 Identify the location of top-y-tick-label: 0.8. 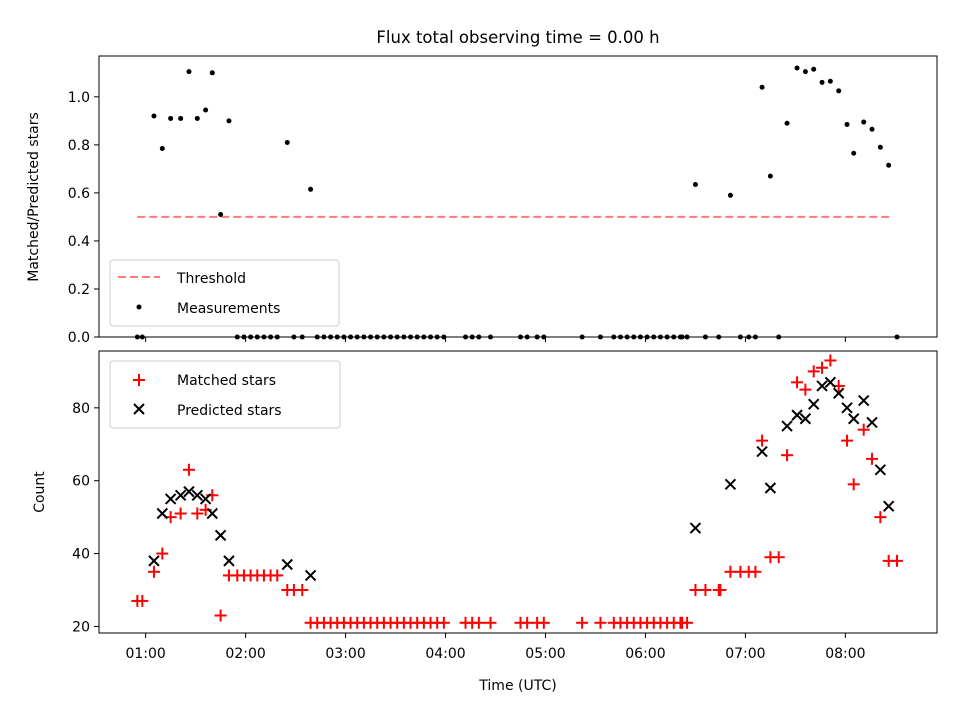
(79, 146).